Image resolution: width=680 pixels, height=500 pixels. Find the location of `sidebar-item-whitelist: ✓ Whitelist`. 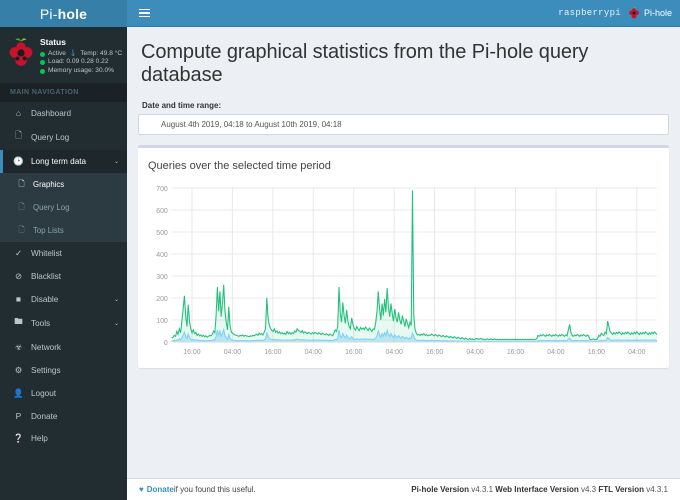

sidebar-item-whitelist: ✓ Whitelist is located at coordinates (63, 253).